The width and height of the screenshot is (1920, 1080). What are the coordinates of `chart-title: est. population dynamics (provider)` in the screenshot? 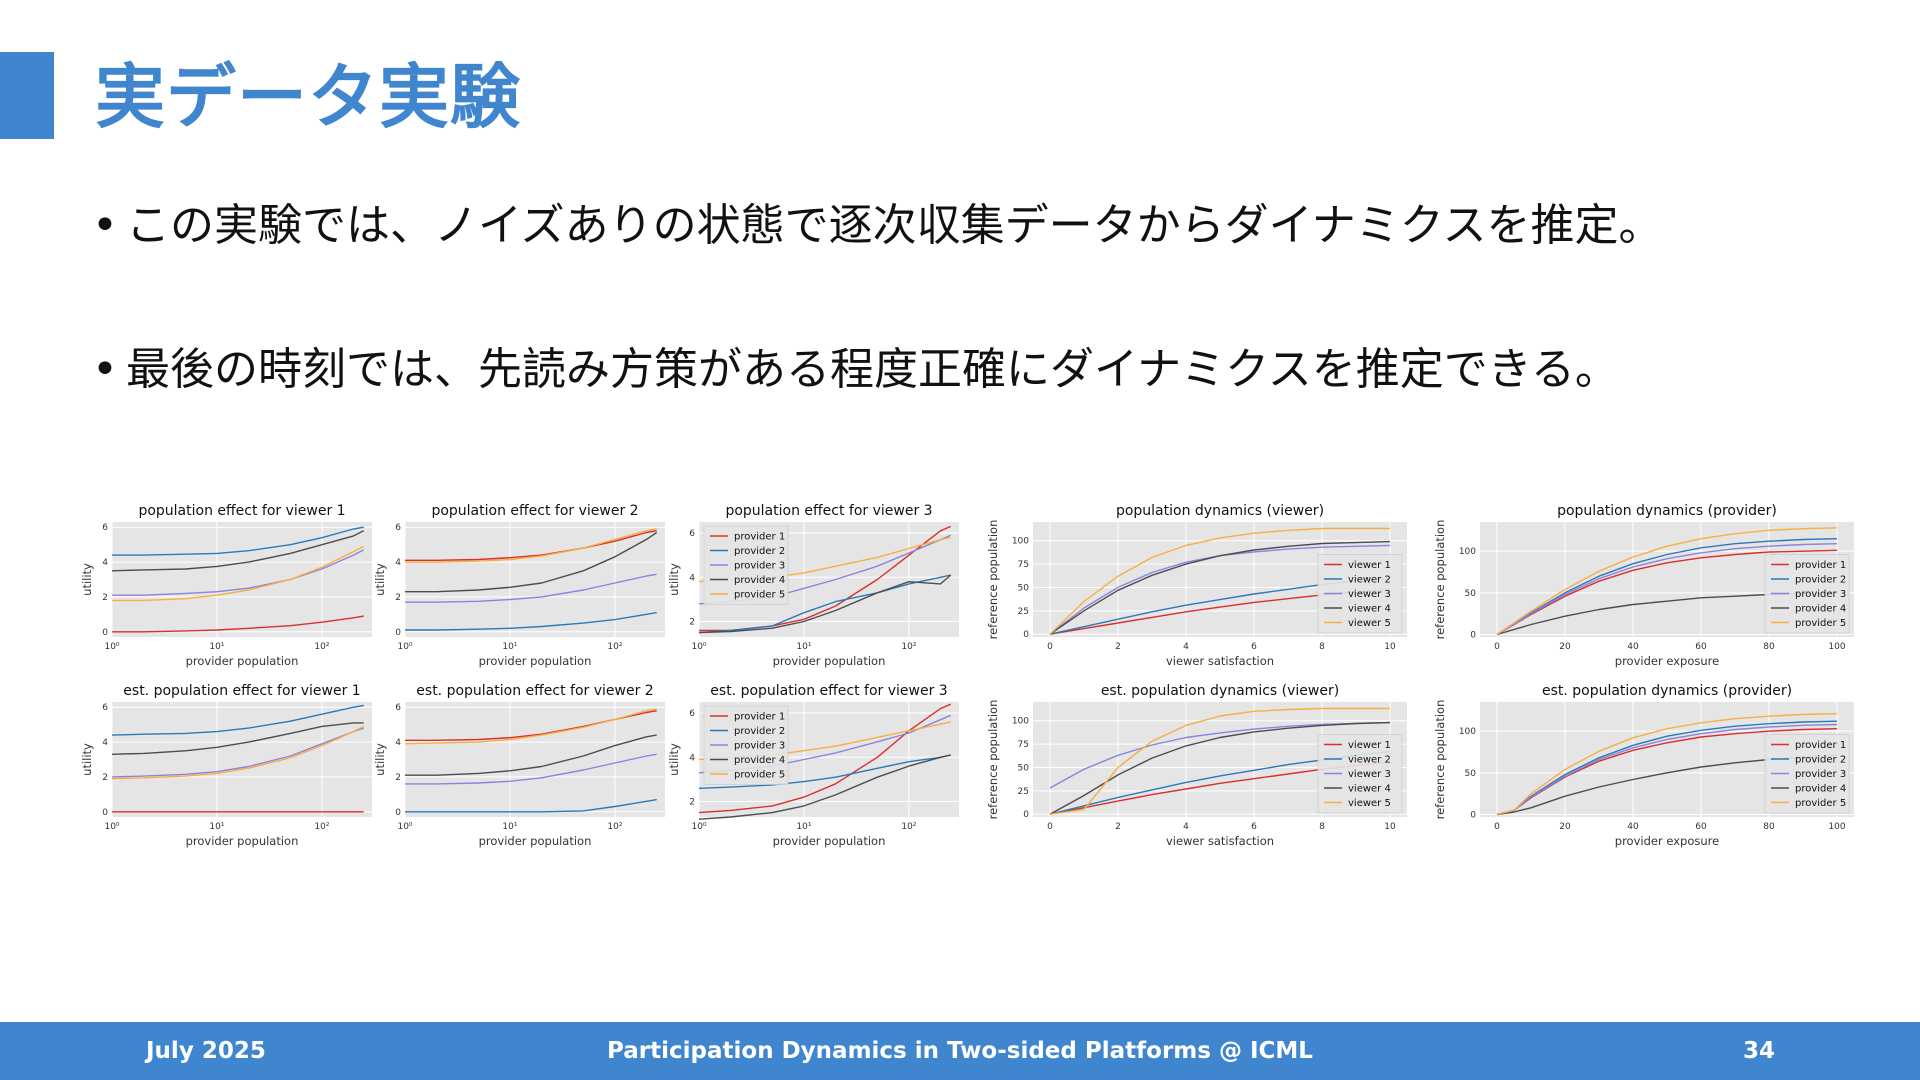 It's located at (1667, 691).